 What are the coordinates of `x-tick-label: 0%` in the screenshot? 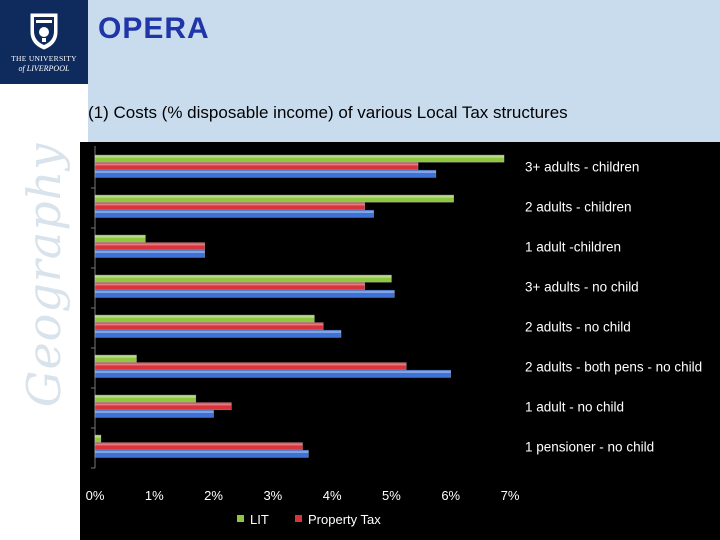 It's located at (95, 495).